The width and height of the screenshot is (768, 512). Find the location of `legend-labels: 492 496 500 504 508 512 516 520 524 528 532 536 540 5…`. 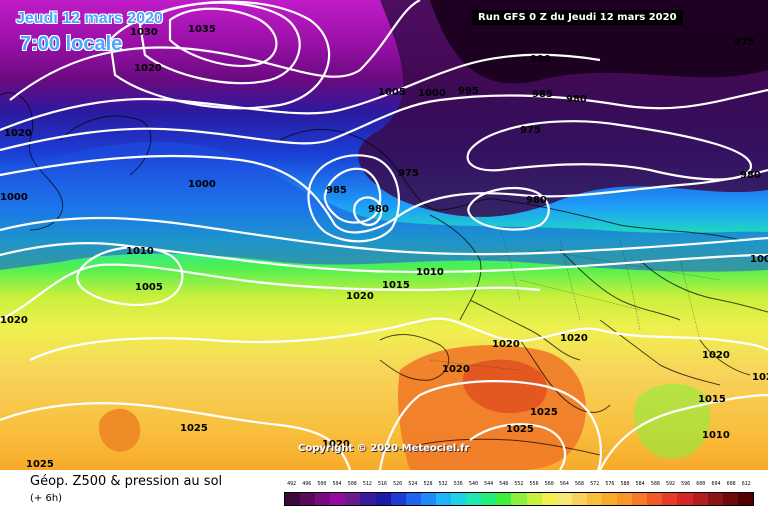

legend-labels: 492 496 500 504 508 512 516 520 524 528 532 536 540 5… is located at coordinates (519, 484).